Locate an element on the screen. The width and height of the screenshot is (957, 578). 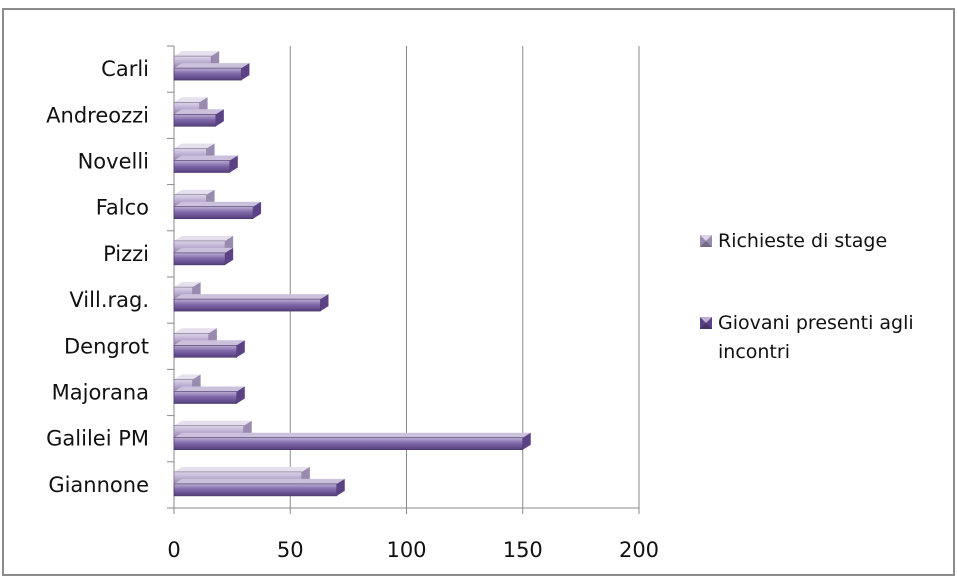
category-label: Giannone is located at coordinates (98, 485).